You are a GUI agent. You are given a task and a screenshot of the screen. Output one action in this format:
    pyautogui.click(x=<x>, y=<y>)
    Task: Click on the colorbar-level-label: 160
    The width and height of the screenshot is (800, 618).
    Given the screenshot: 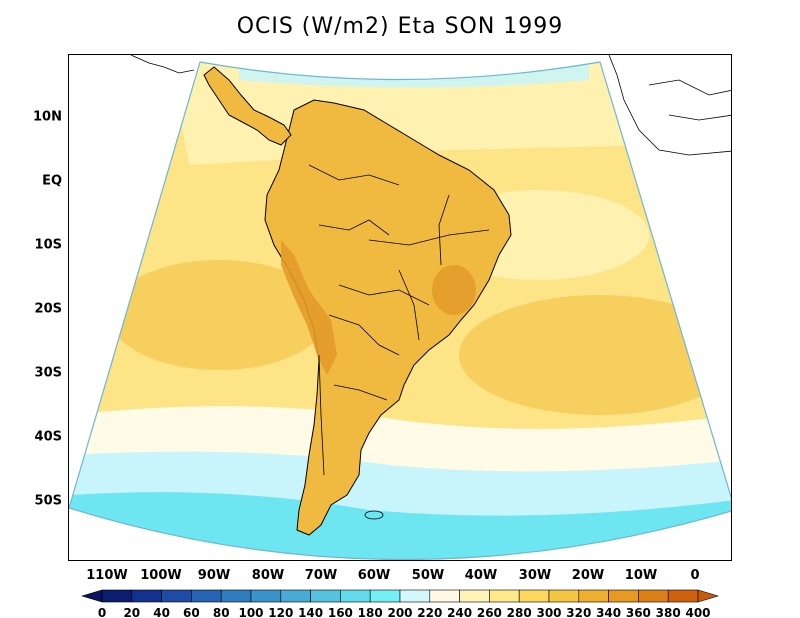 What is the action you would take?
    pyautogui.click(x=340, y=612)
    